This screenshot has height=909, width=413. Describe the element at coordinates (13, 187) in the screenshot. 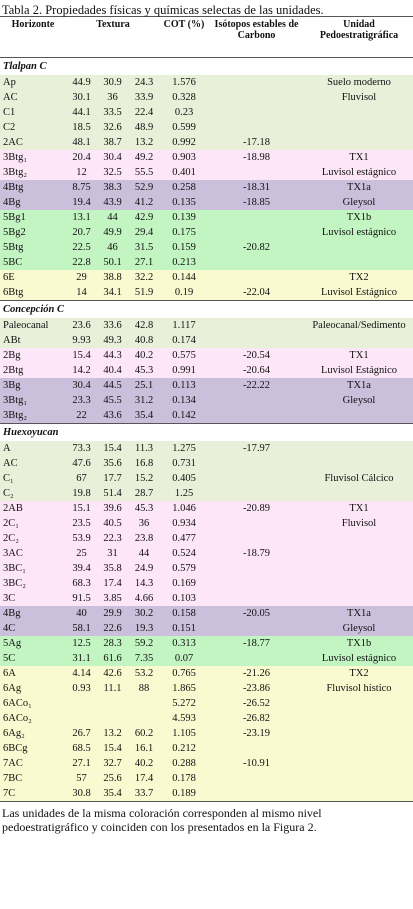

I see `table-cell: 4Btg` at that location.